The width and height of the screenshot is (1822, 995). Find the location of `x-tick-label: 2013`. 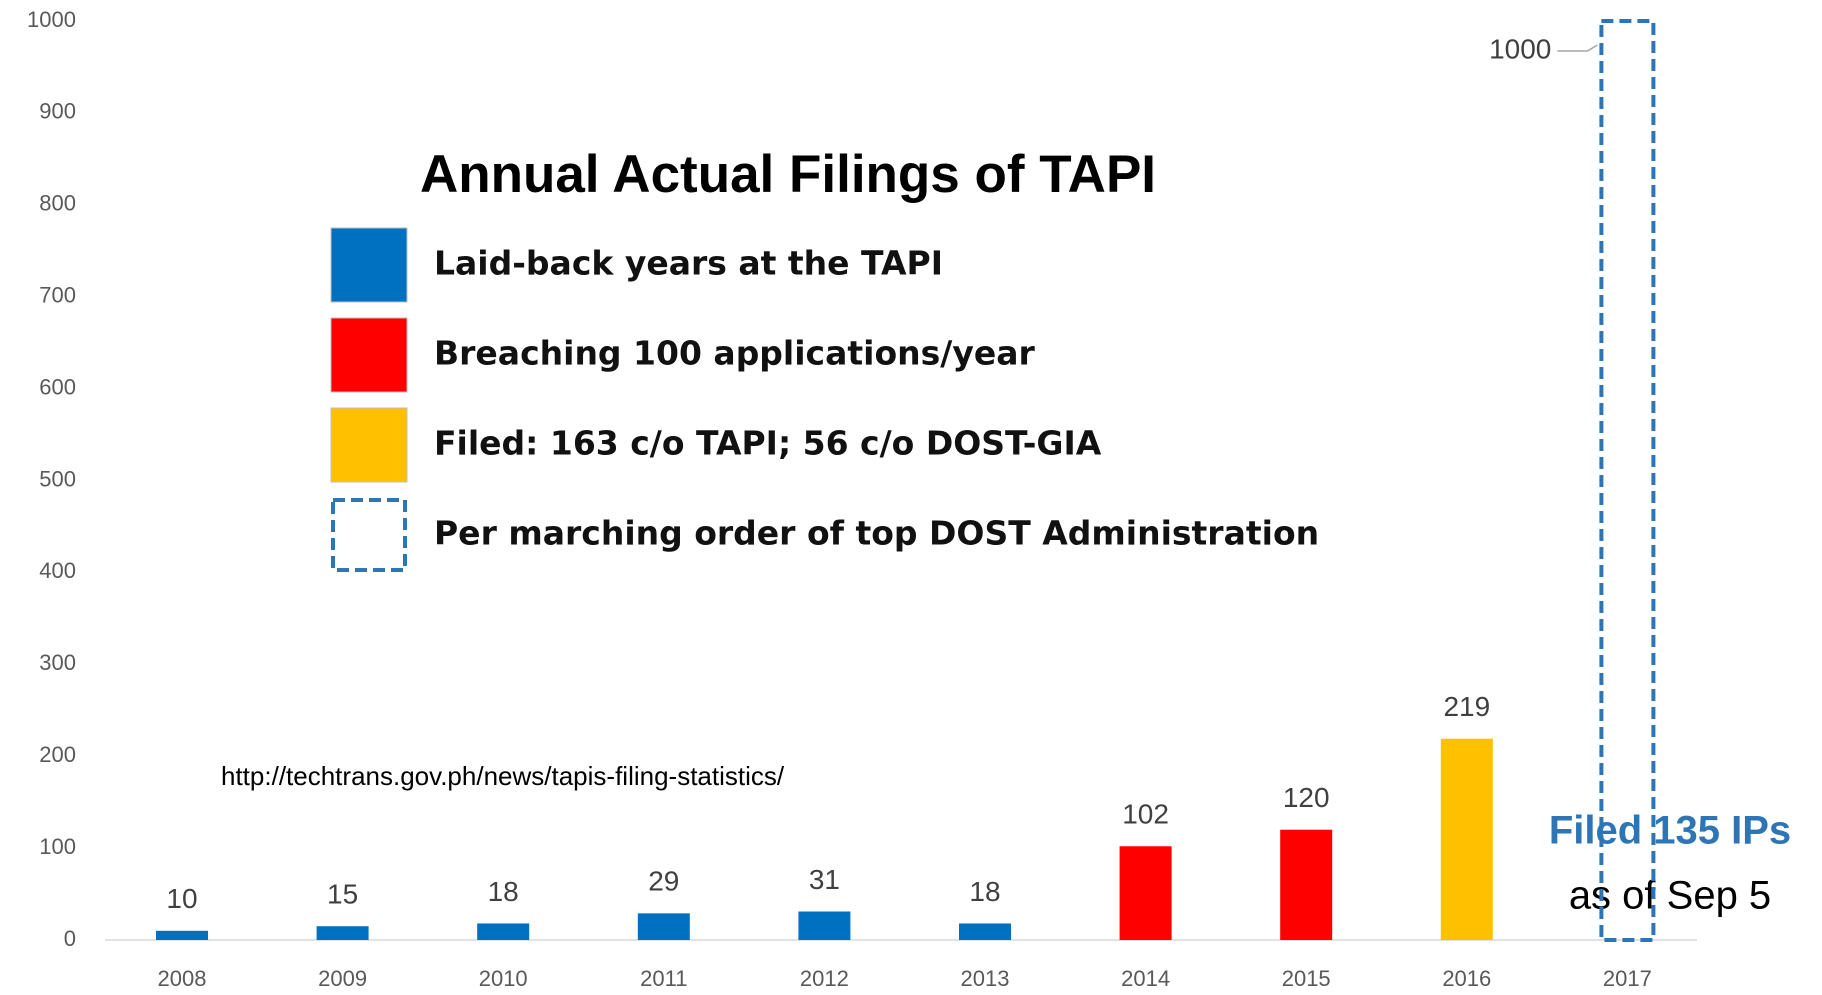

x-tick-label: 2013 is located at coordinates (985, 978).